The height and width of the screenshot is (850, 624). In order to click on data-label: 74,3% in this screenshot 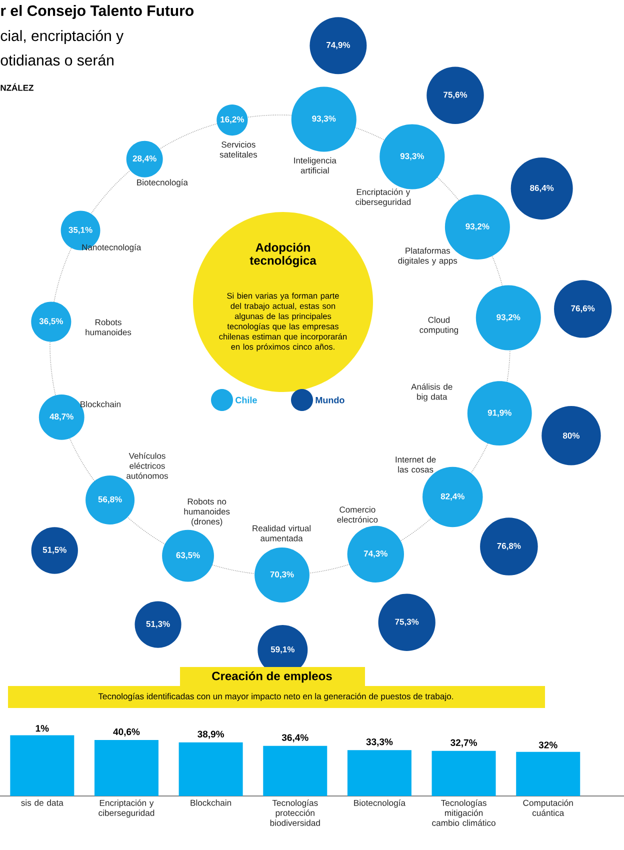, I will do `click(376, 554)`.